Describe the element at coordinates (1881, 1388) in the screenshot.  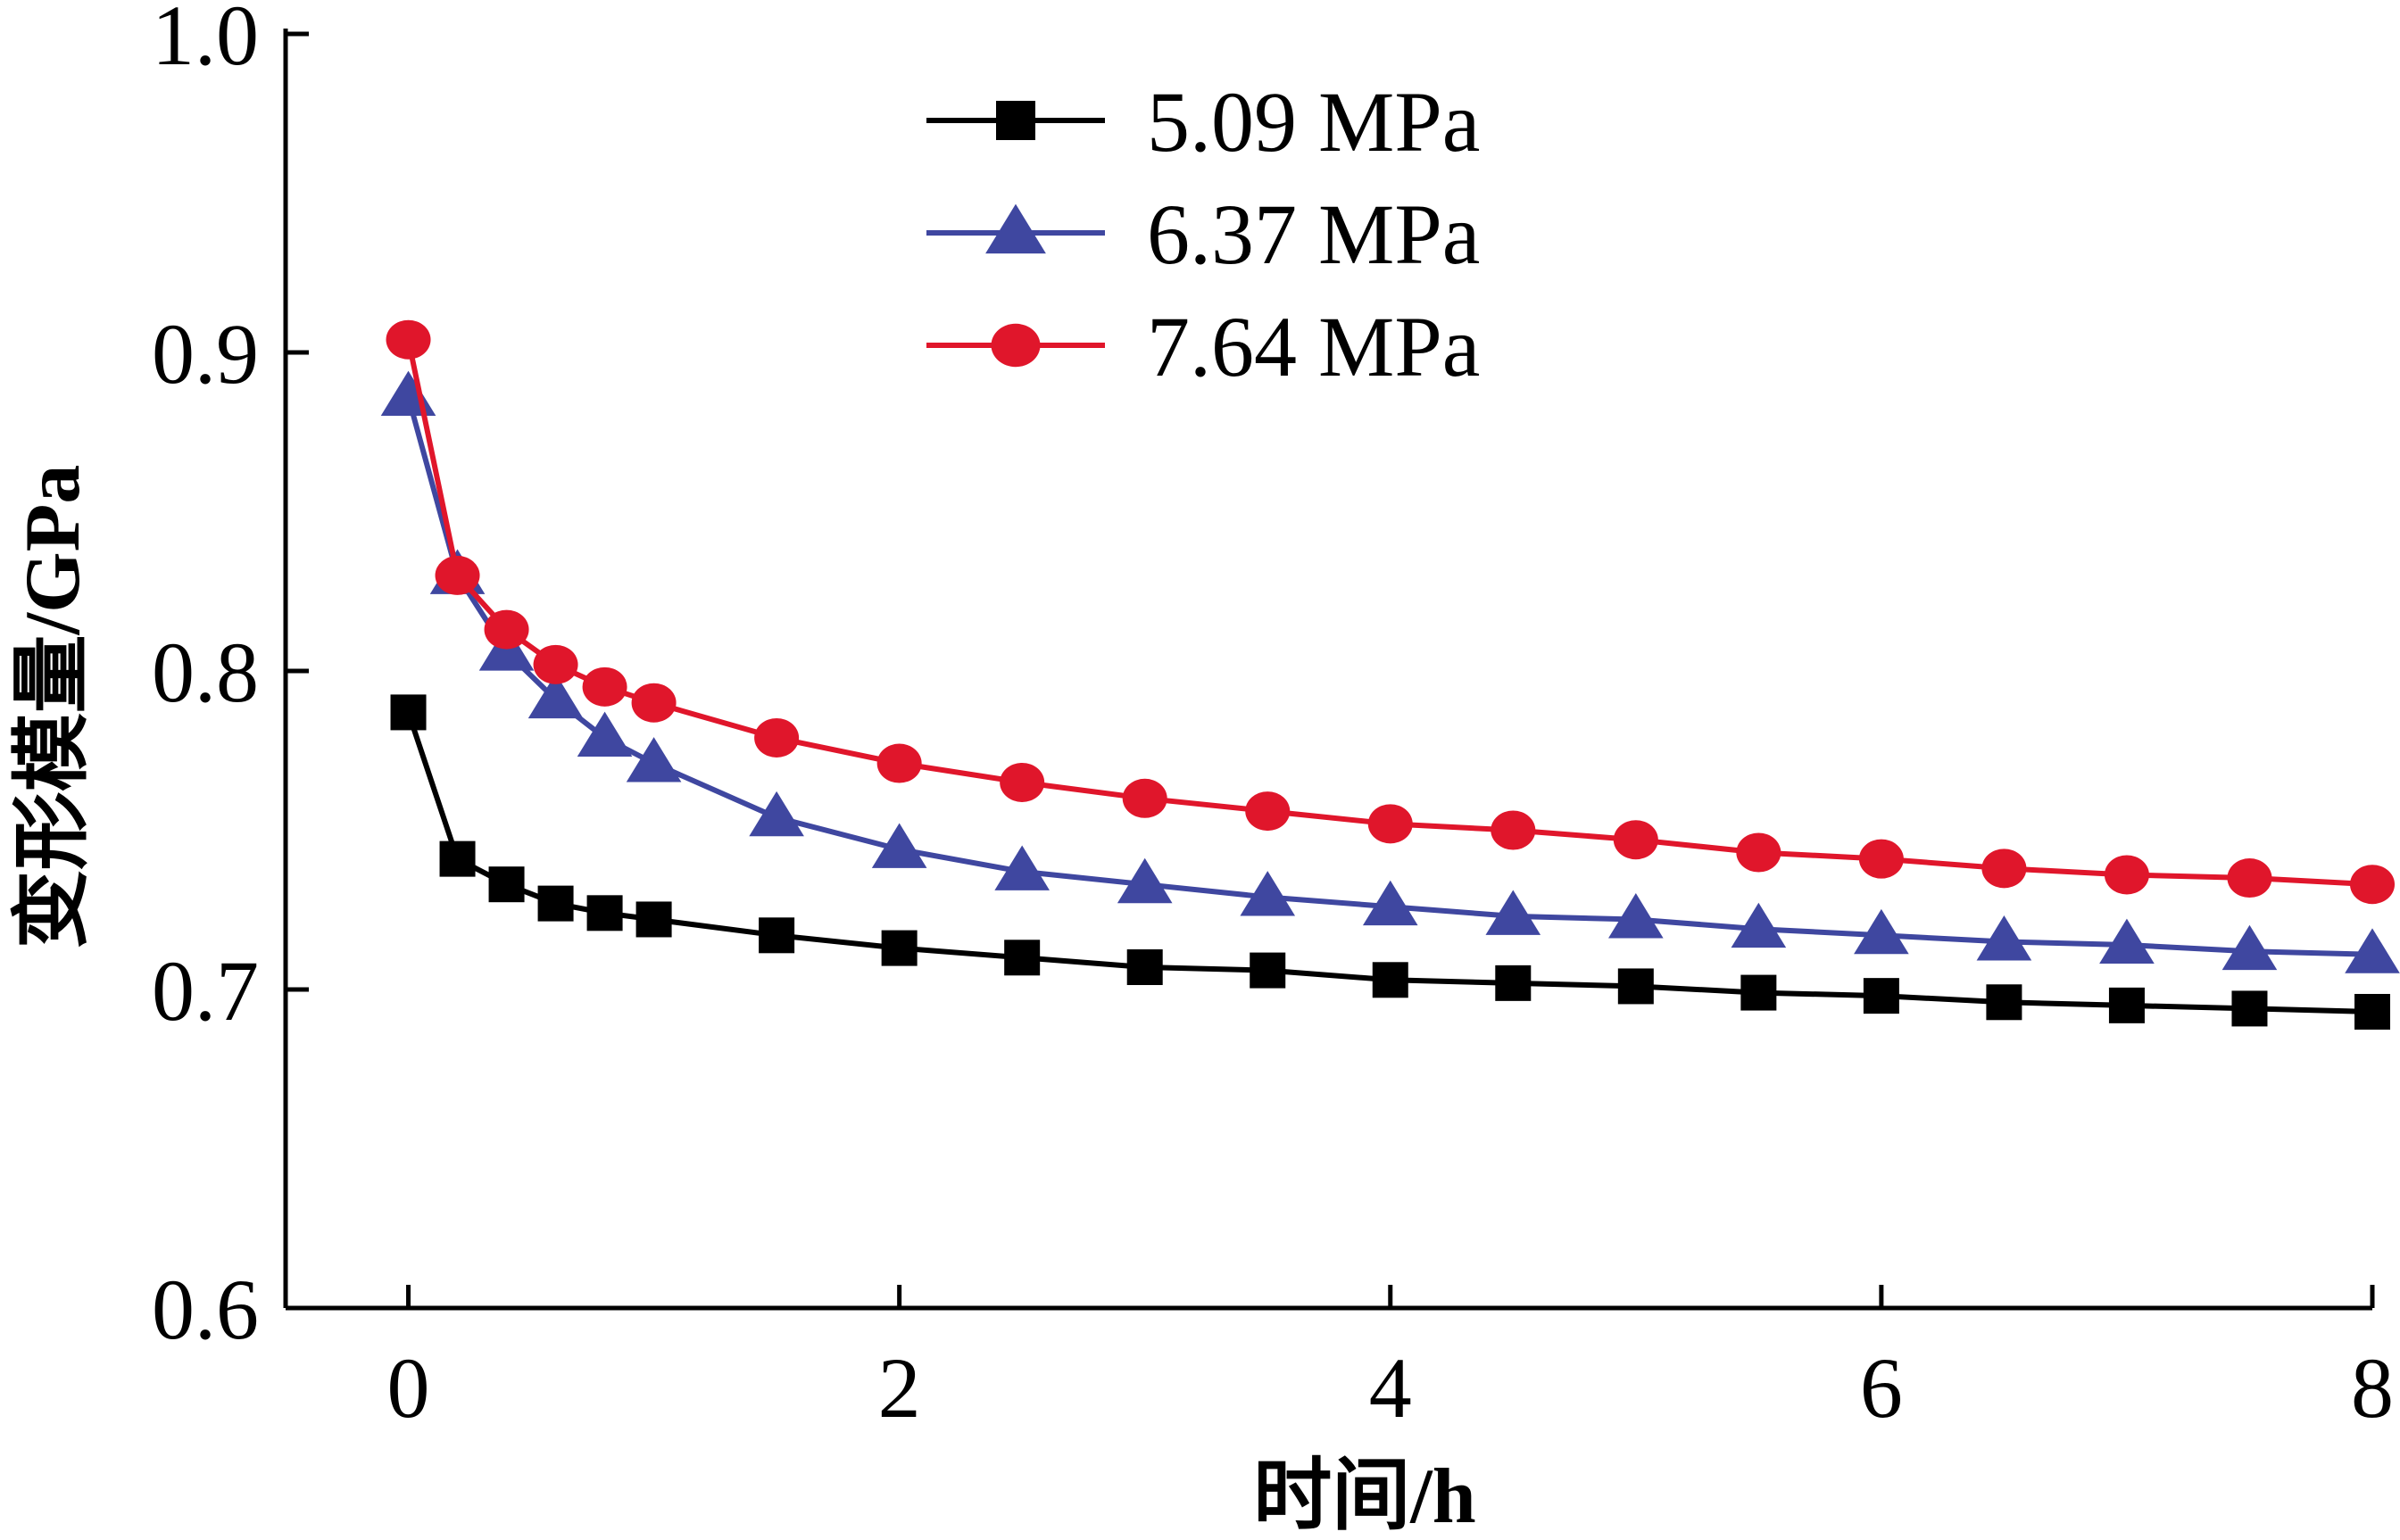
I see `x-tick-label-3: 6` at that location.